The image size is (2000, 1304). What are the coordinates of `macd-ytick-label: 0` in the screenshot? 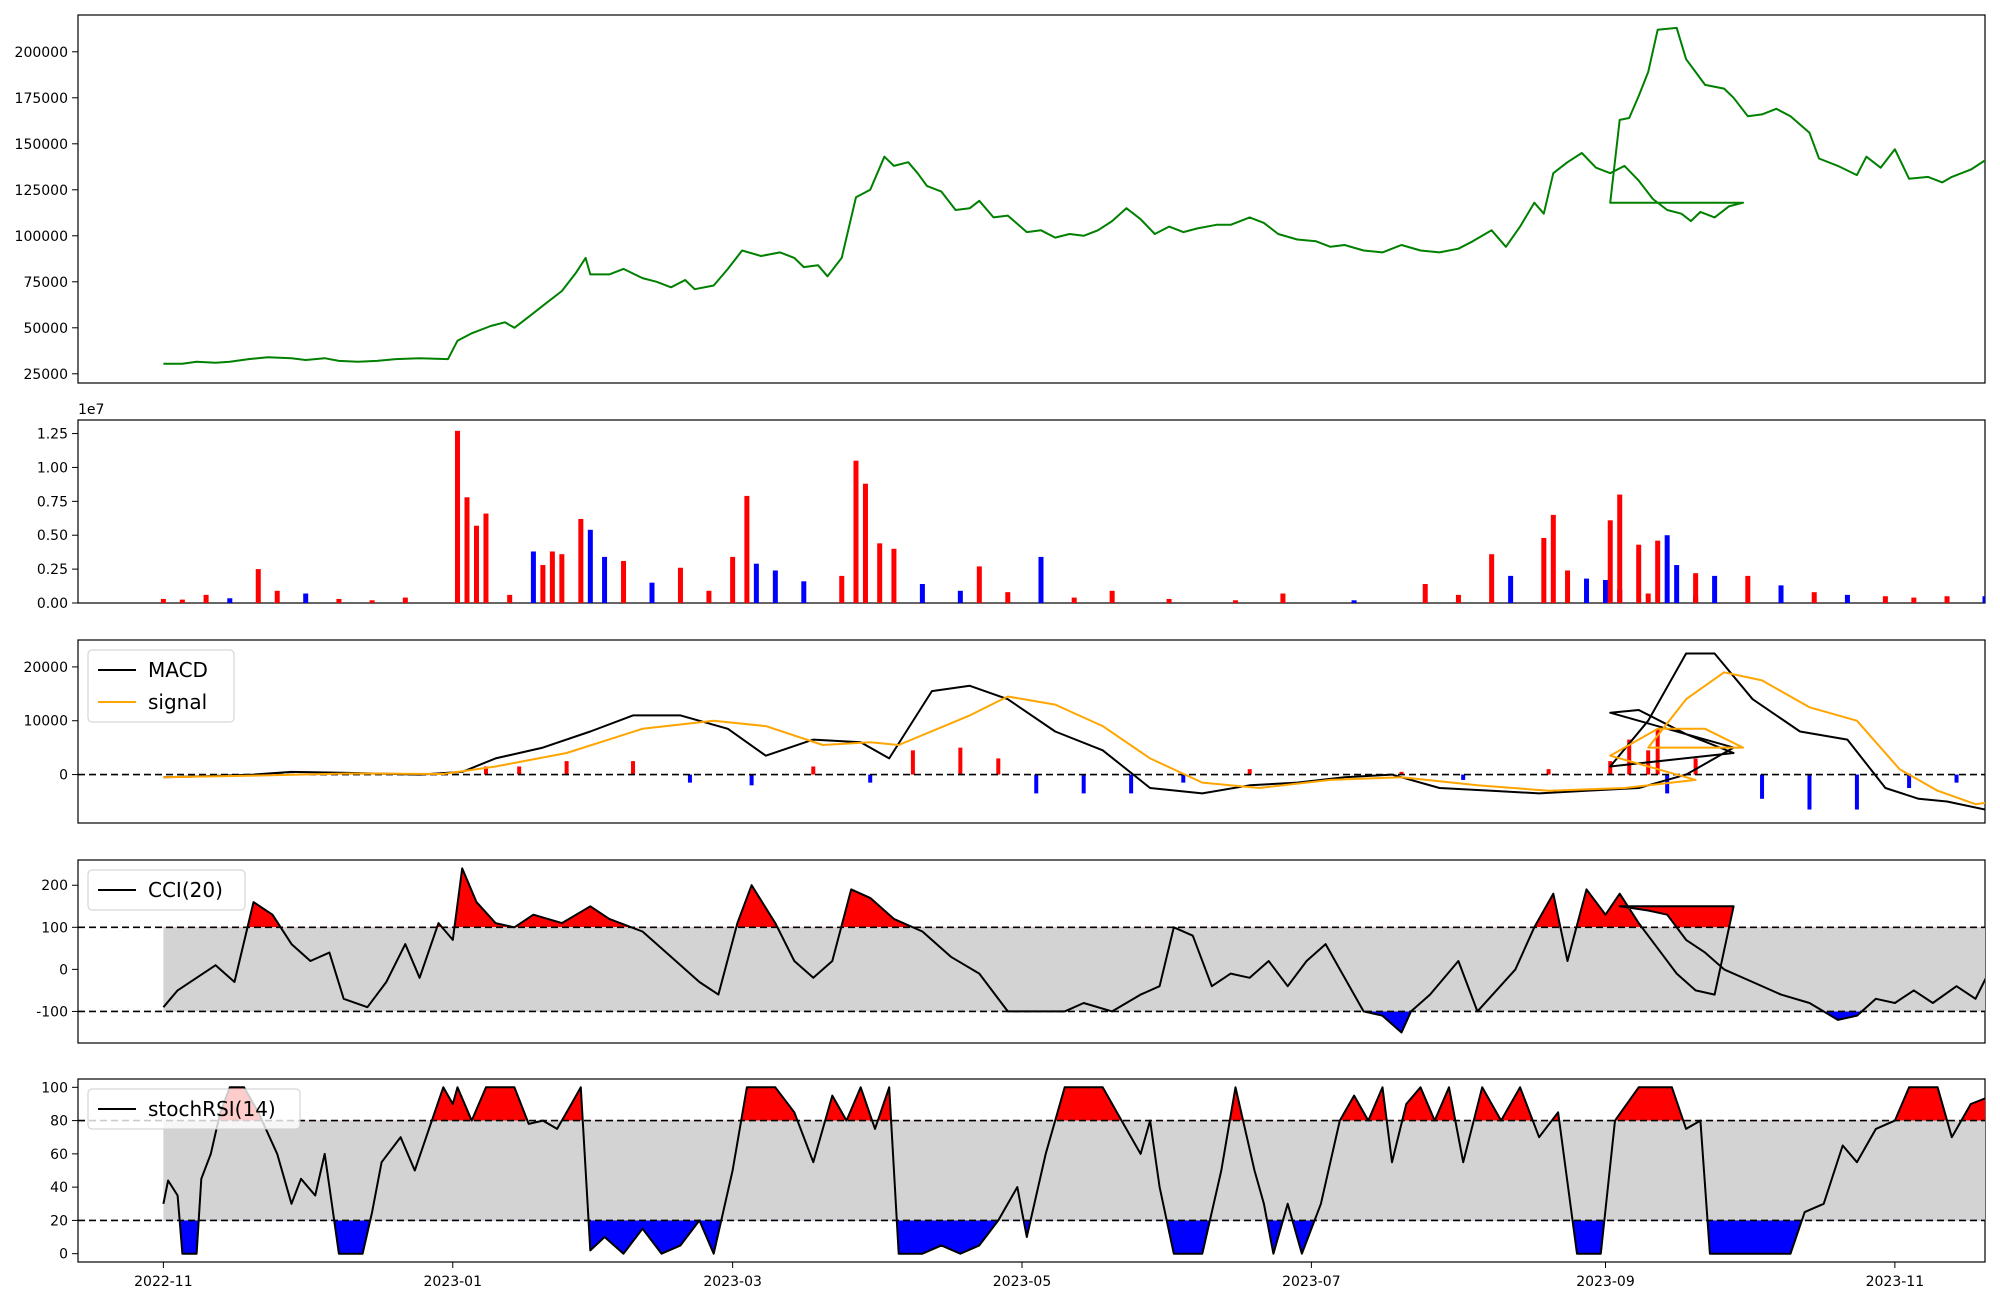 It's located at (63, 776).